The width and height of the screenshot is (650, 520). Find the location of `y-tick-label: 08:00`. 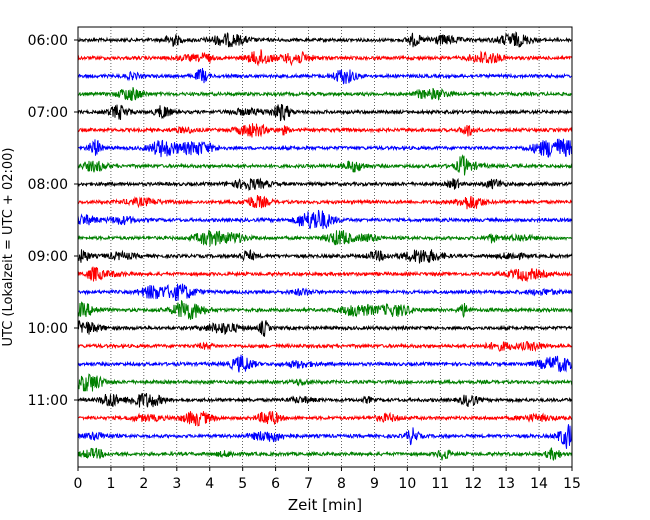

y-tick-label: 08:00 is located at coordinates (48, 185).